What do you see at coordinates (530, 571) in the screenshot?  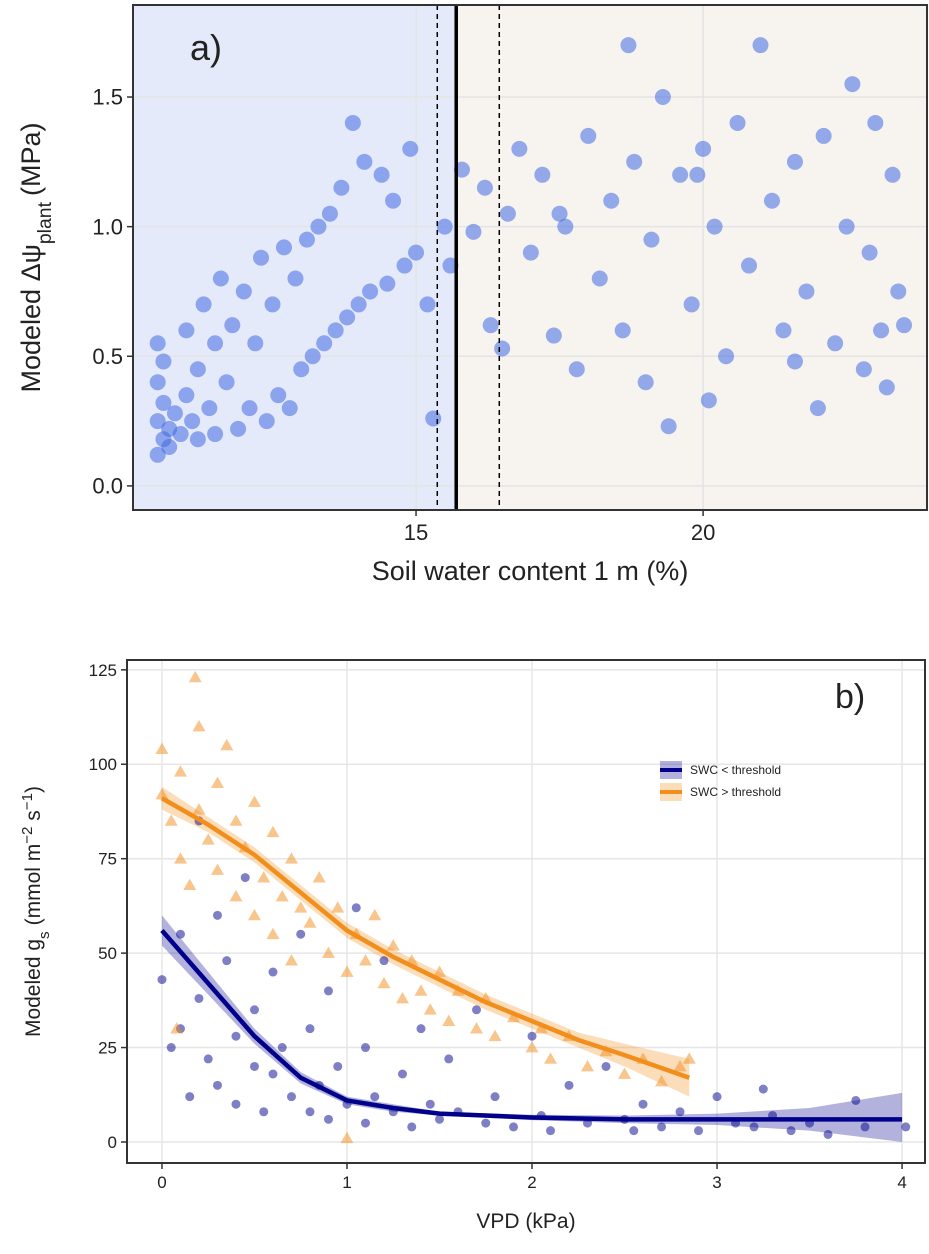 I see `x-axis-label: Soil water content 1 m (%)` at bounding box center [530, 571].